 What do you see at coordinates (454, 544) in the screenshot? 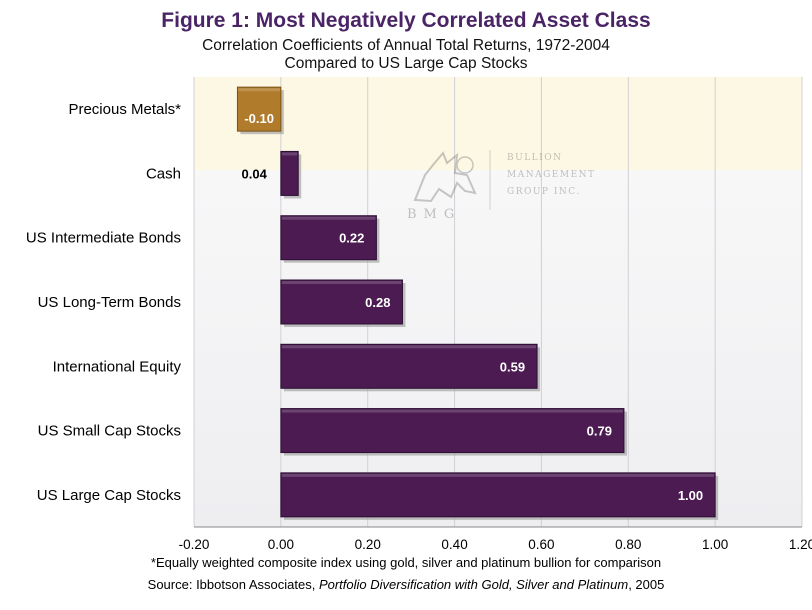
I see `x-tick-label: 0.40` at bounding box center [454, 544].